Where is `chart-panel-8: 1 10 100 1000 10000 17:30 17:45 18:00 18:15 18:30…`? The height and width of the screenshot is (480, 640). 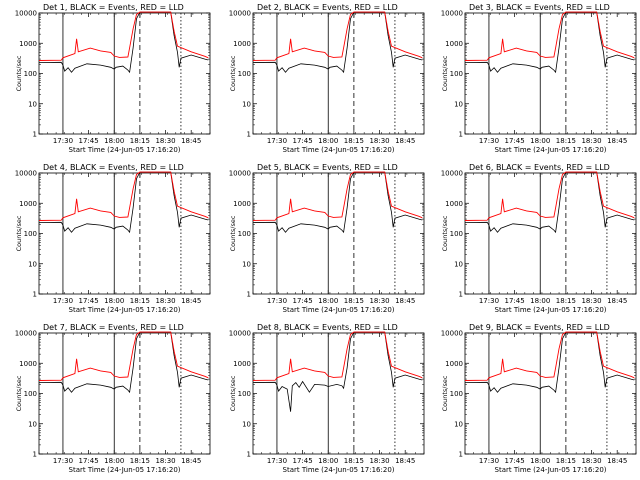 chart-panel-8: 1 10 100 1000 10000 17:30 17:45 18:00 18:15 18:30… is located at coordinates (327, 398).